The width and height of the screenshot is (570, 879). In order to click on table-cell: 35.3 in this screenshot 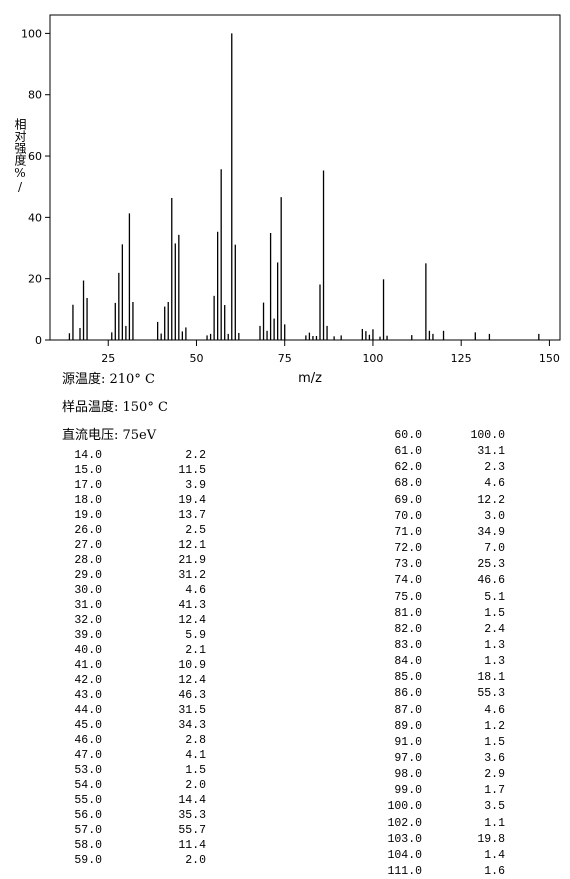, I will do `click(192, 815)`.